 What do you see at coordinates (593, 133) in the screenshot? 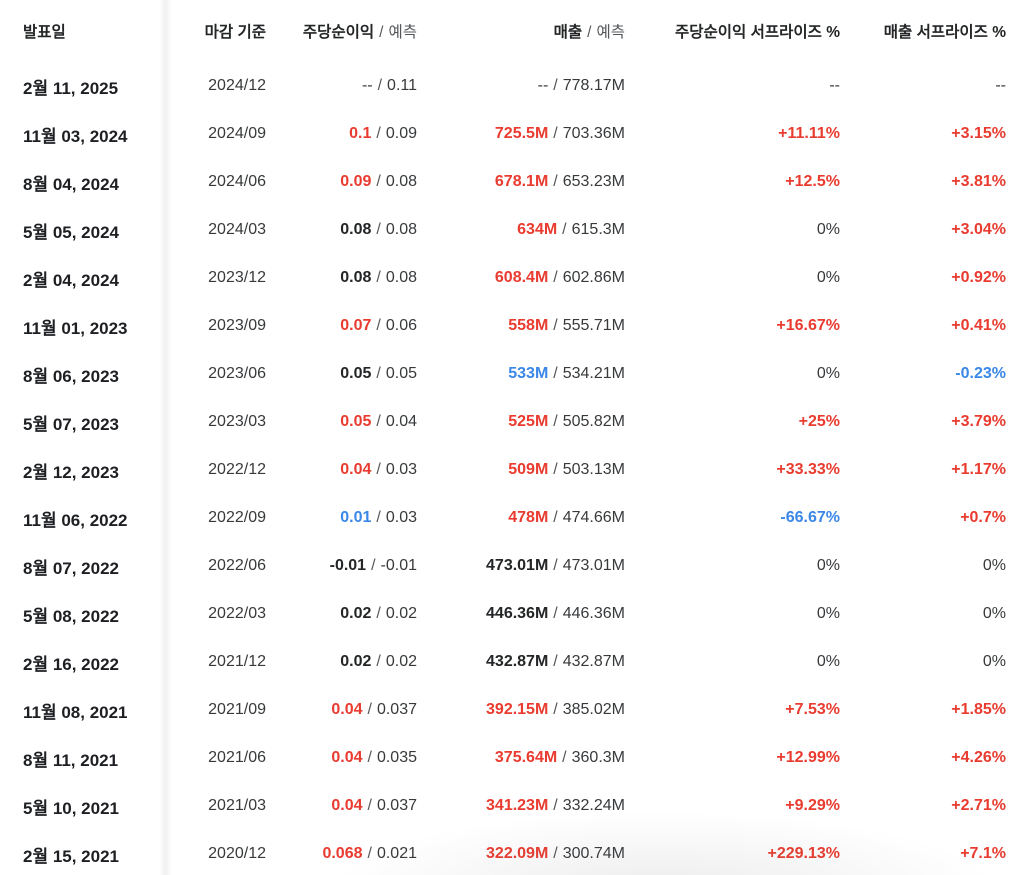
I see `revenue-forecast: 703.36M` at bounding box center [593, 133].